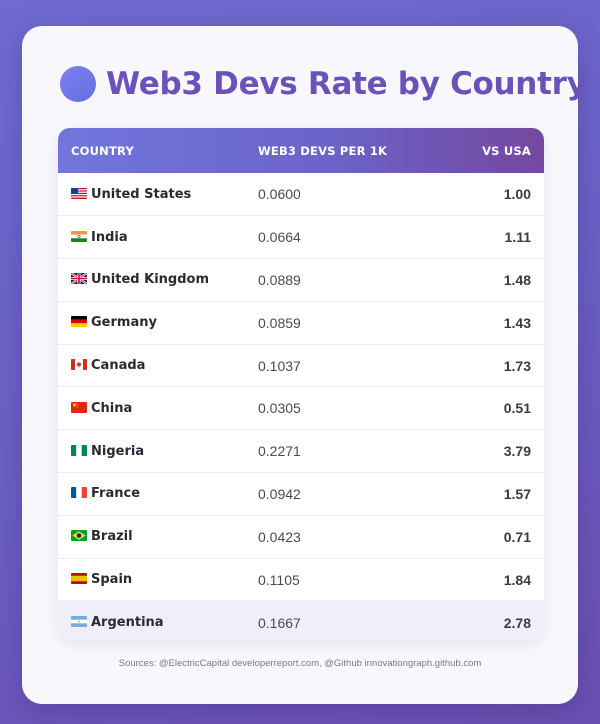  I want to click on table-row: Brazil 0.0423 0.71, so click(301, 536).